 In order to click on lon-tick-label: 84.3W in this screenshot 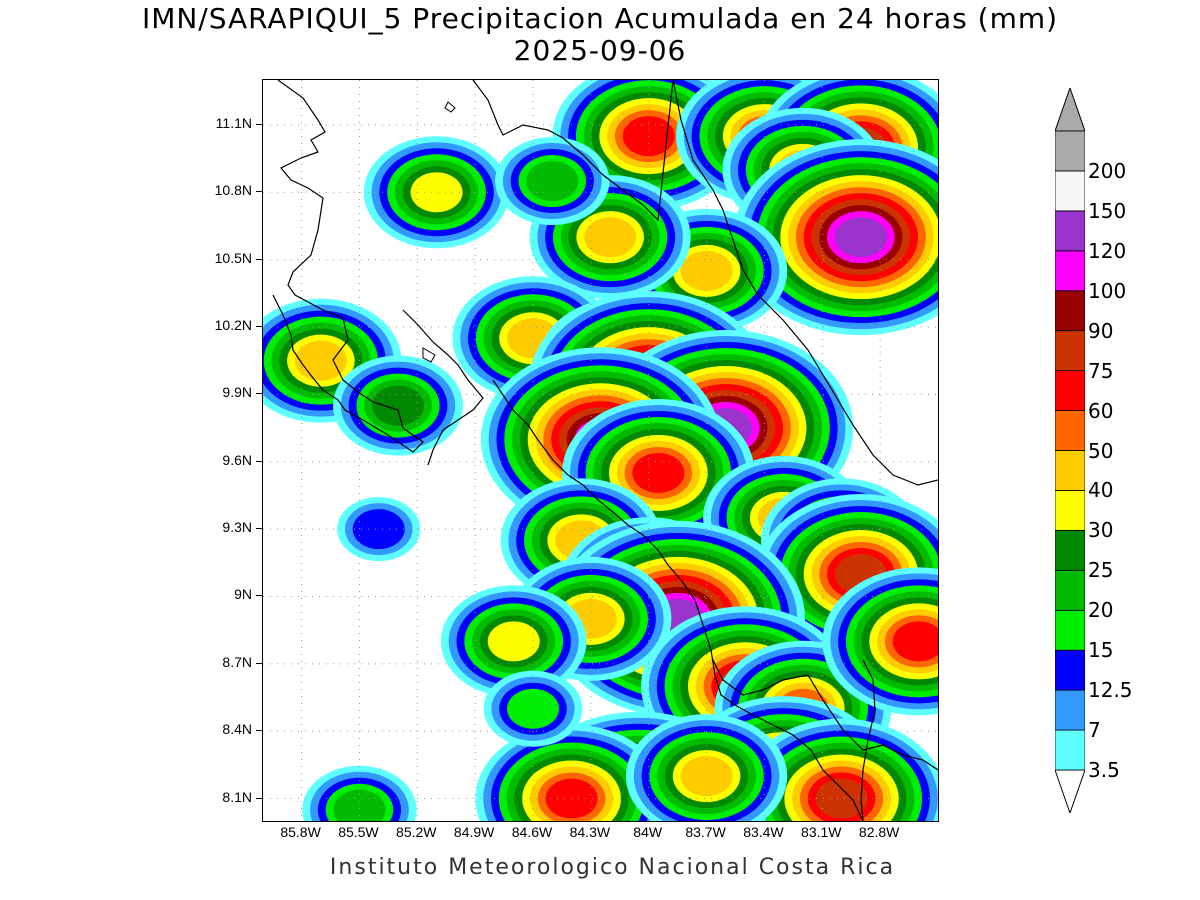, I will do `click(590, 832)`.